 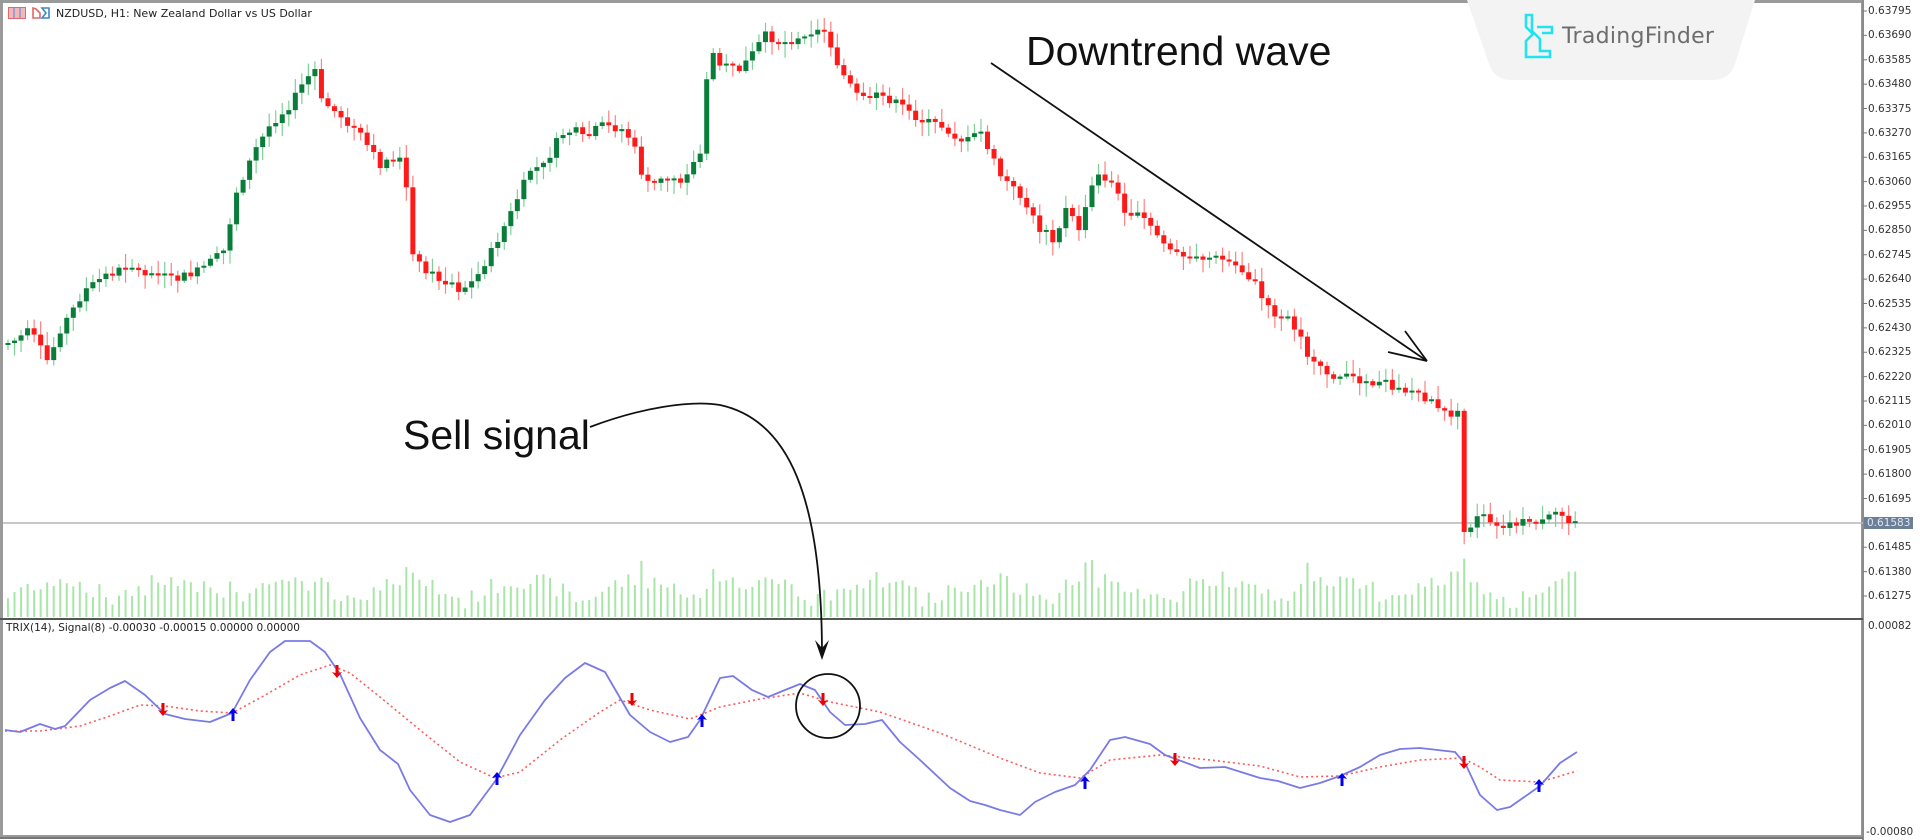 What do you see at coordinates (1890, 230) in the screenshot?
I see `price-axis-label: 0.62850` at bounding box center [1890, 230].